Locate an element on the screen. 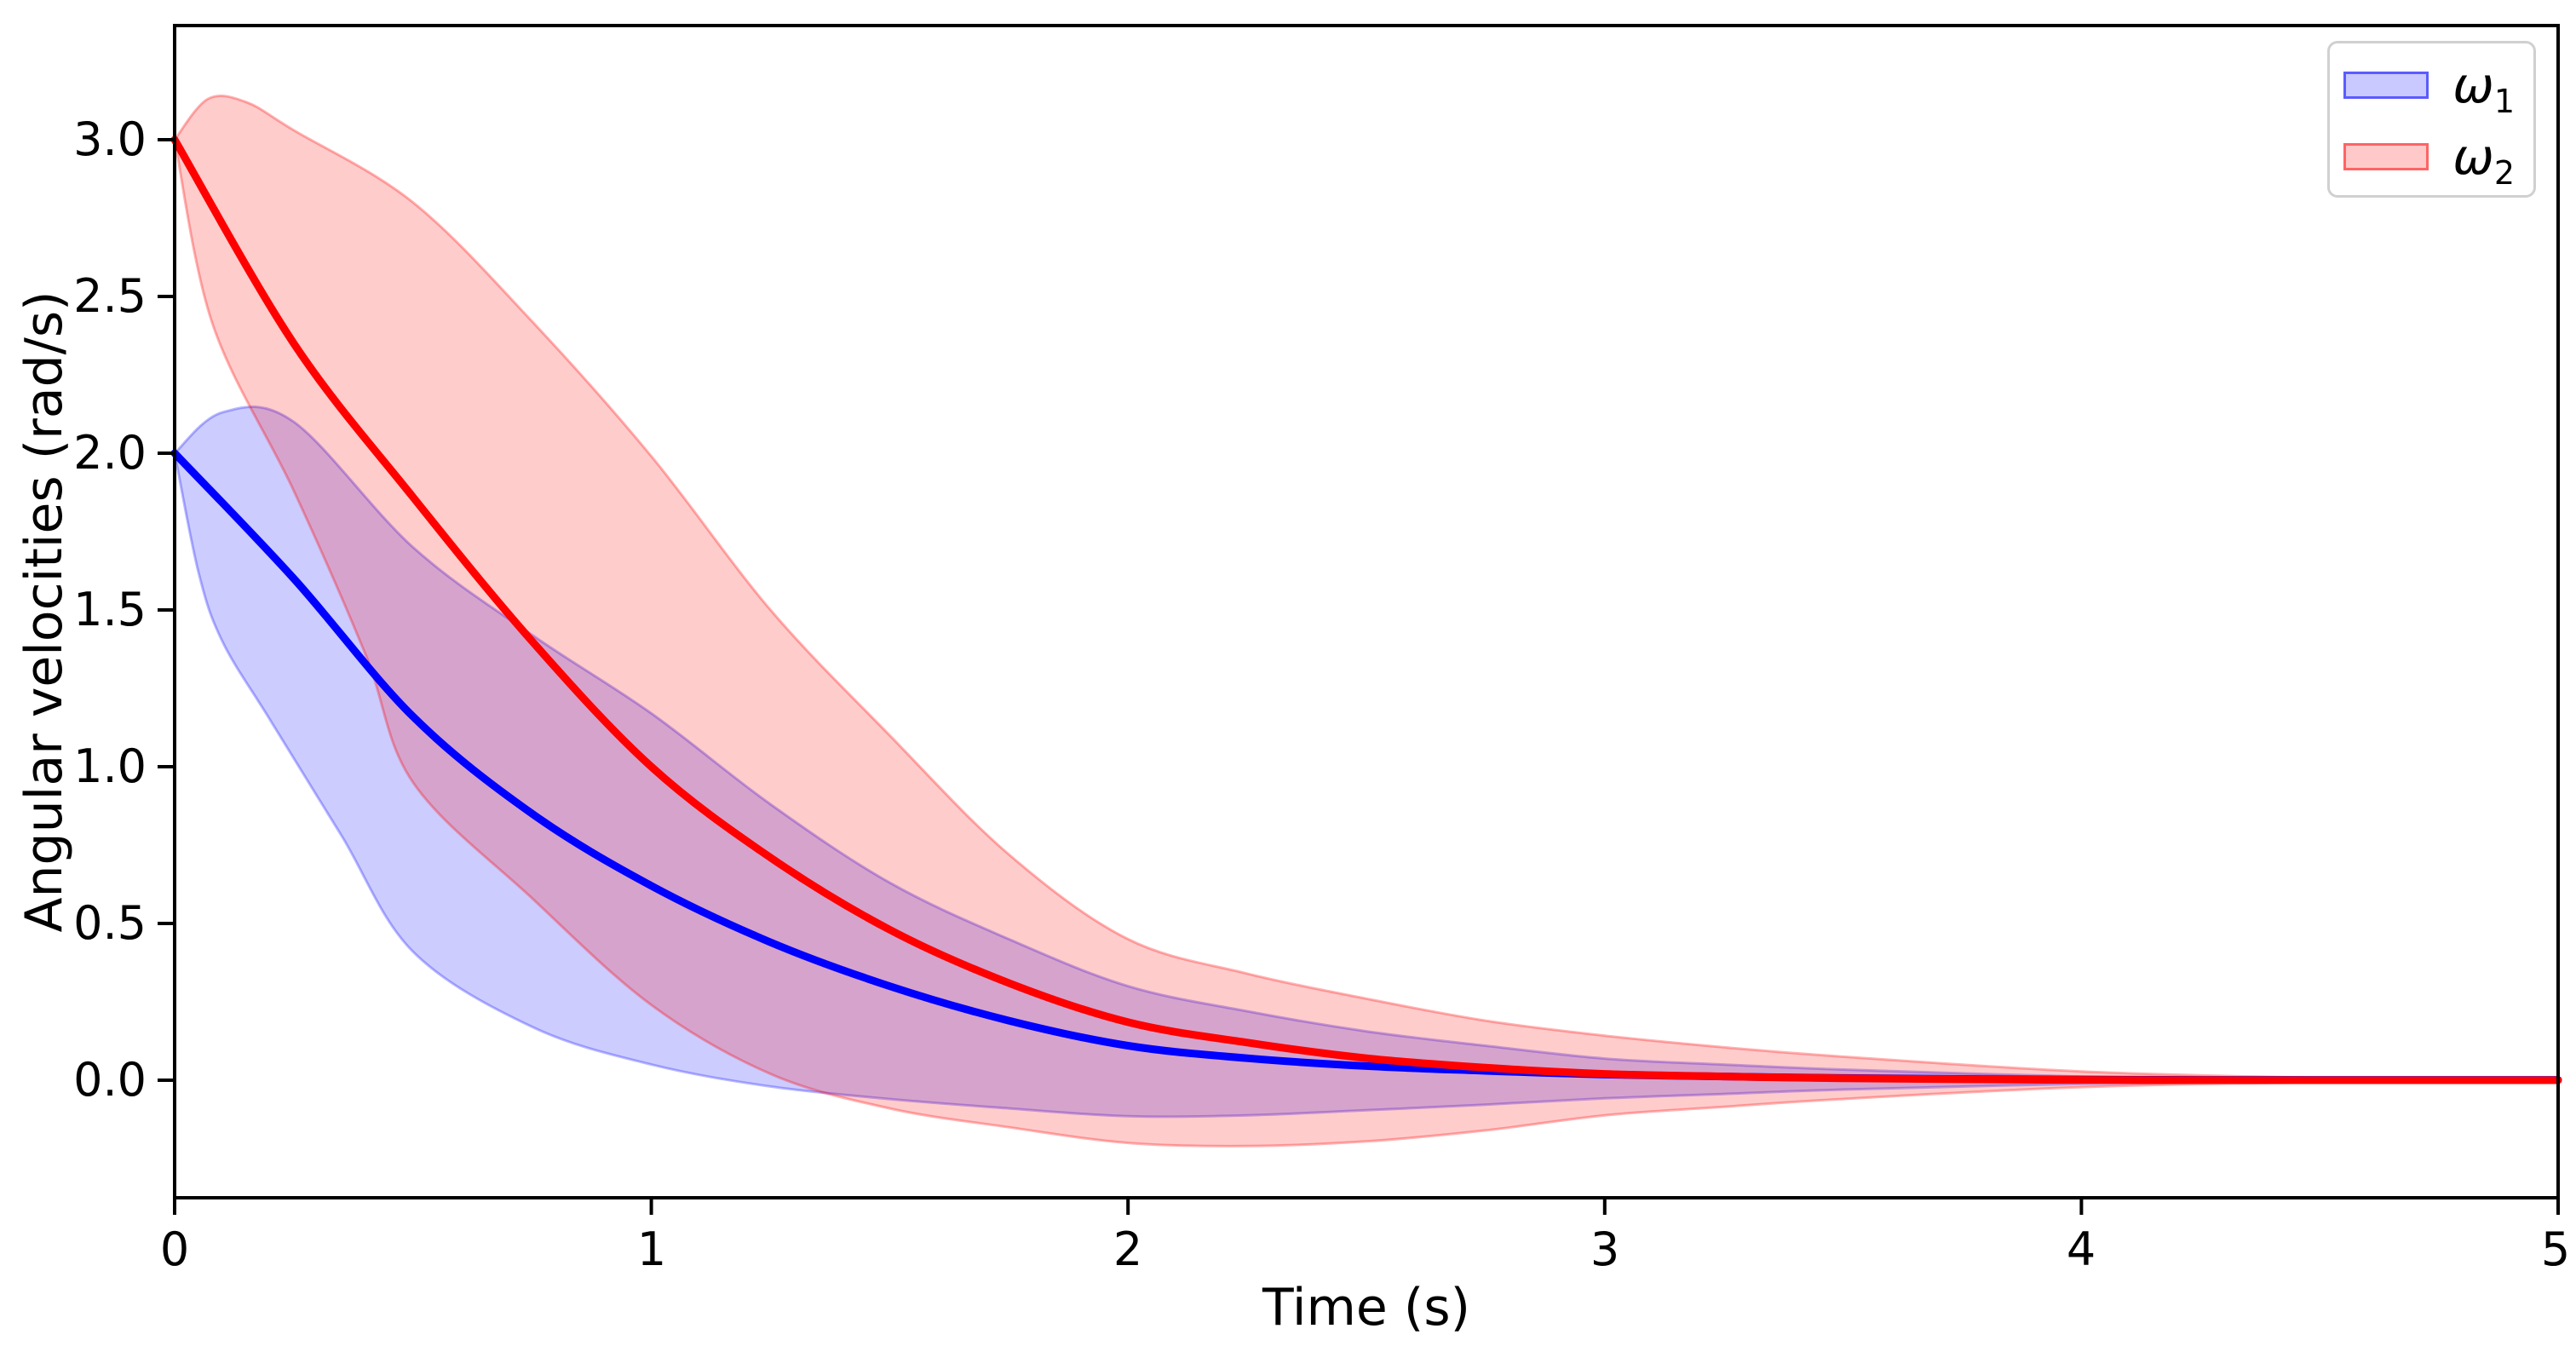  y-tick-label-0: 0.0 is located at coordinates (110, 1080).